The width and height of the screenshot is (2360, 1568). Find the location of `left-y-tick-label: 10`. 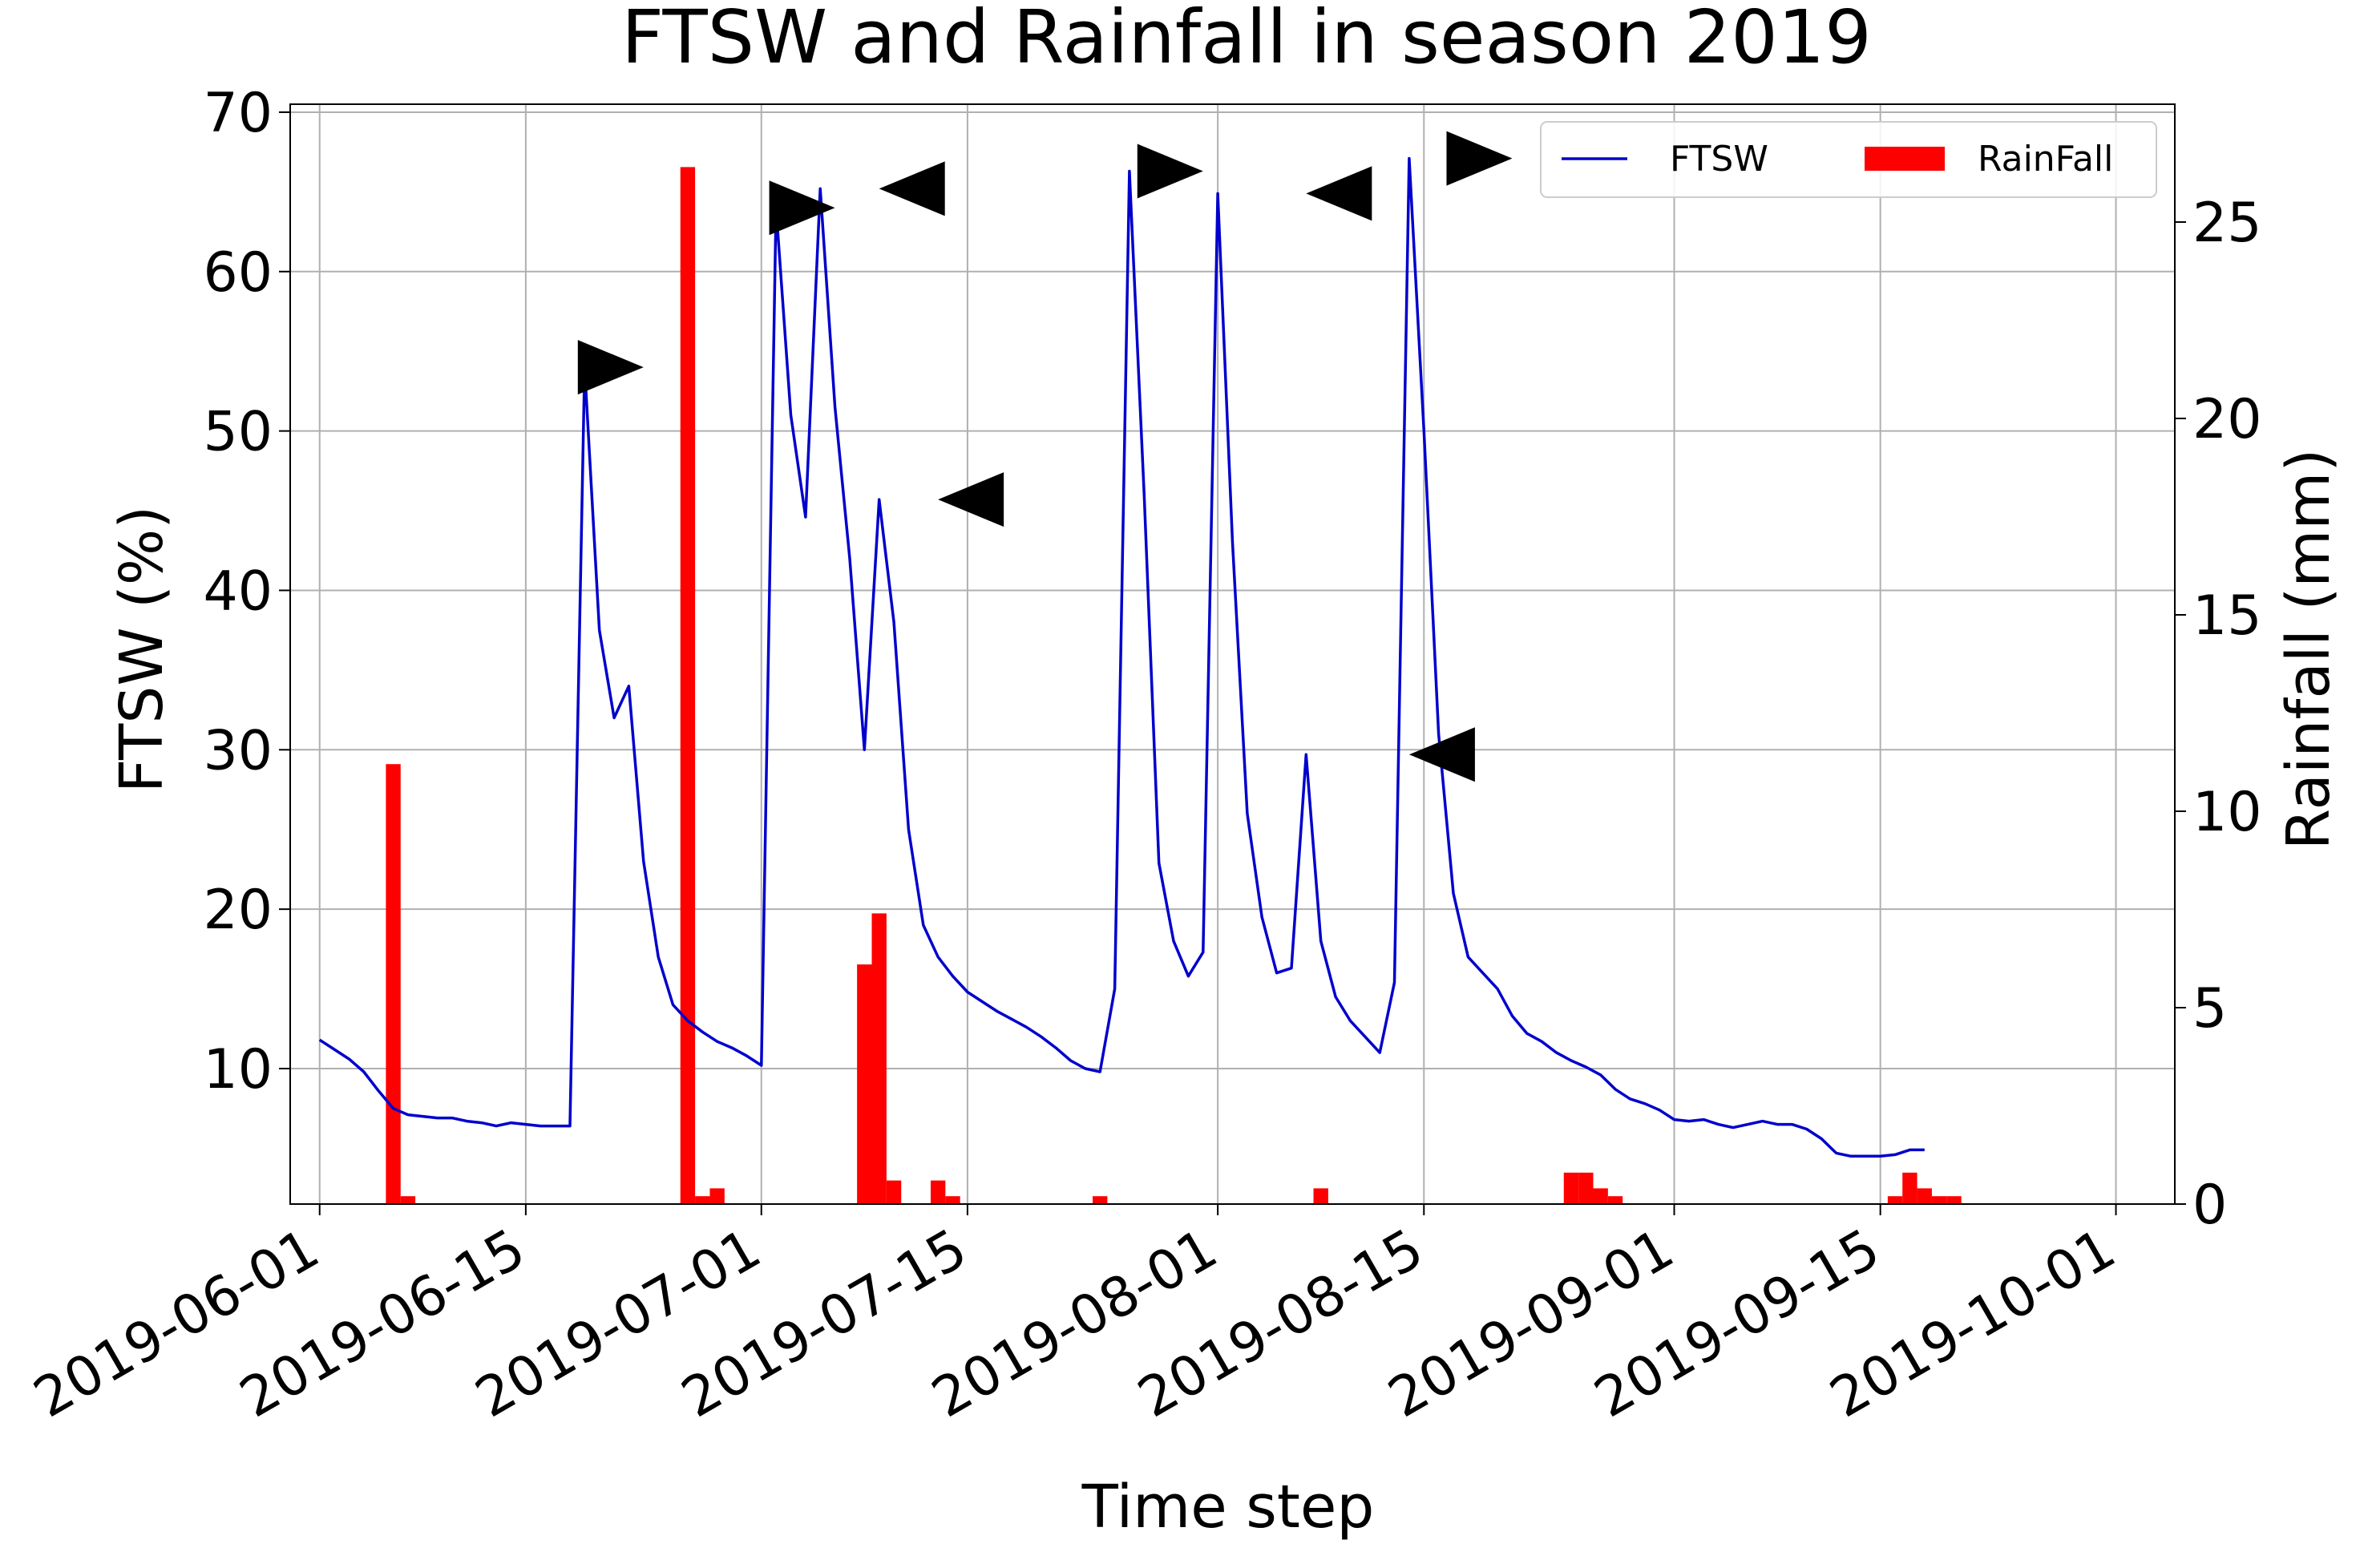

left-y-tick-label: 10 is located at coordinates (238, 1069).